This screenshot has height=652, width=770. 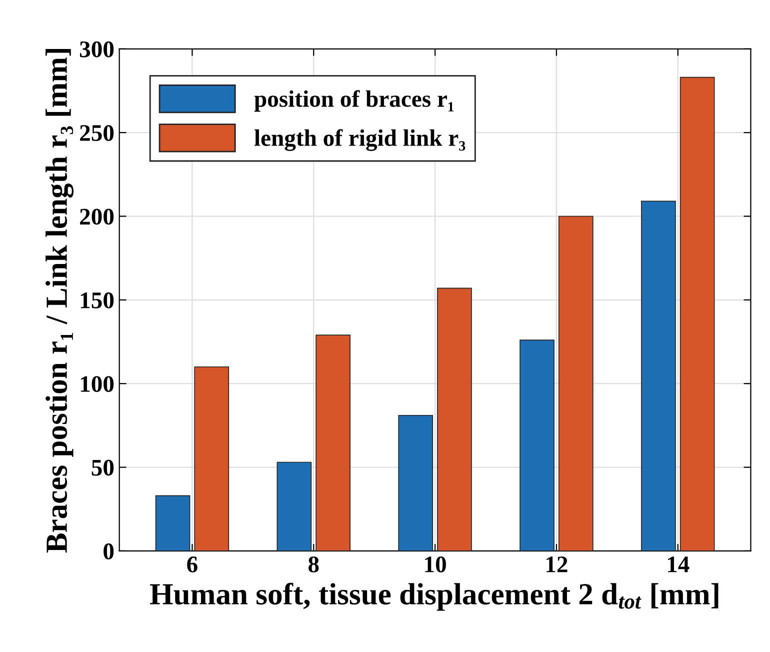 I want to click on legend-label: position of braces r₁, so click(x=354, y=101).